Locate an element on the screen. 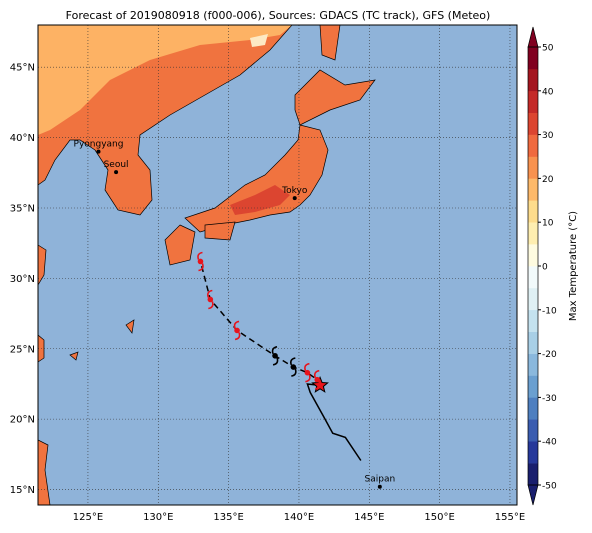 This screenshot has height=533, width=592. lon-tick-label: 125°E is located at coordinates (88, 517).